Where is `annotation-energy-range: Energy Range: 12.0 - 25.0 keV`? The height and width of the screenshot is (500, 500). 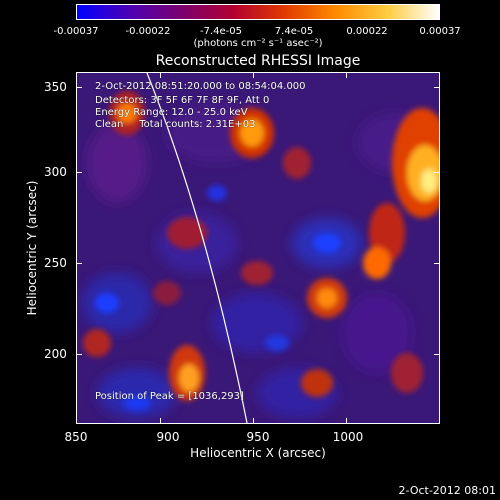
annotation-energy-range: Energy Range: 12.0 - 25.0 keV is located at coordinates (171, 112).